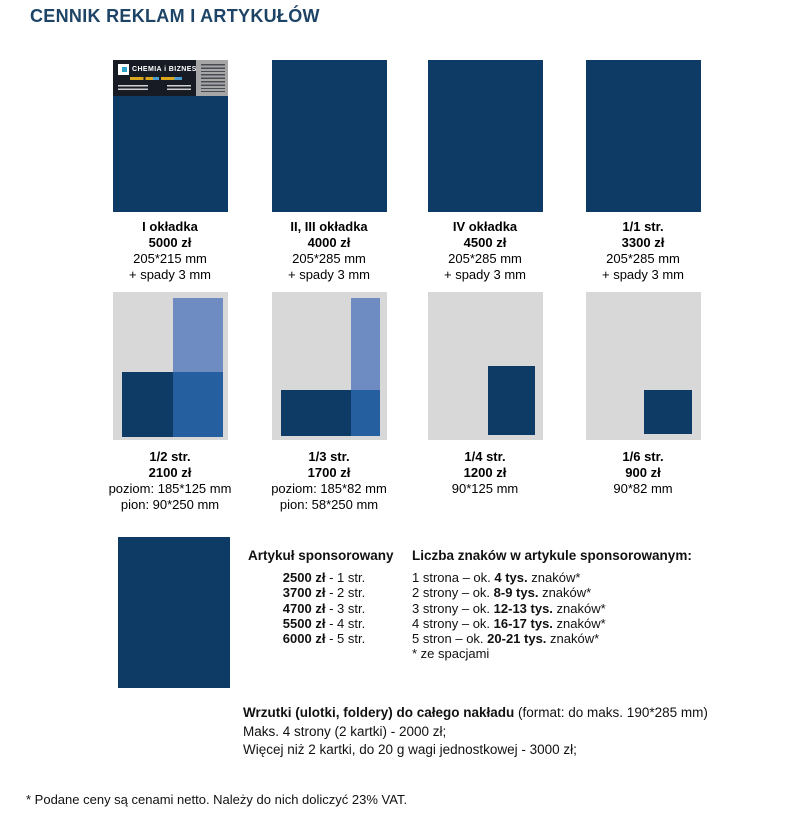 The image size is (809, 822). I want to click on ad-name: 1/4 str., so click(485, 456).